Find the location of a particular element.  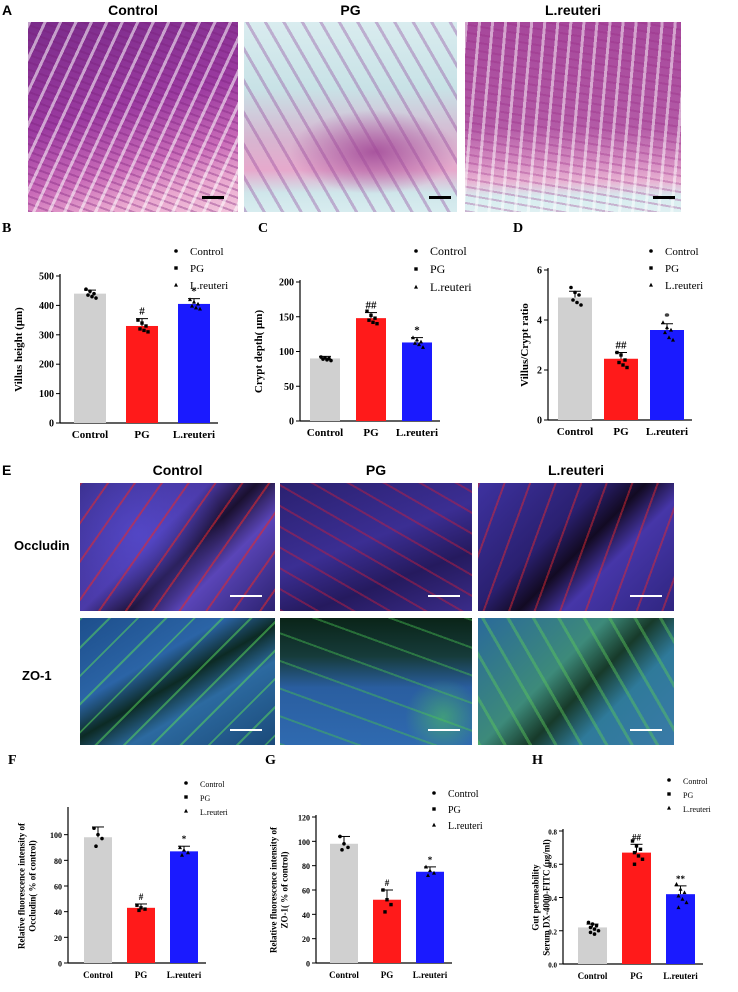

if-title-pg: PG is located at coordinates (376, 470).